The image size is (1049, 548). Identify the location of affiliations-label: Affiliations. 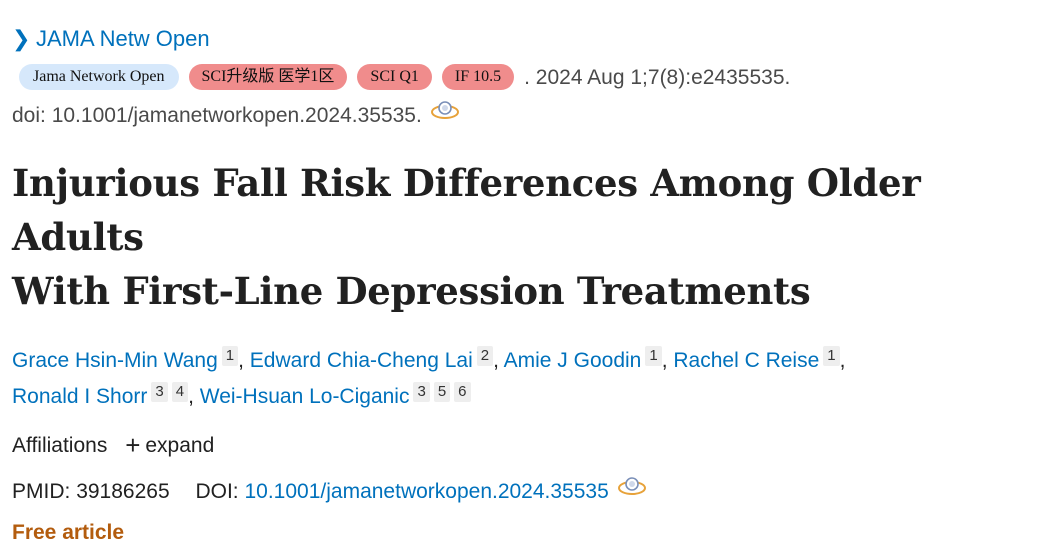
(60, 445).